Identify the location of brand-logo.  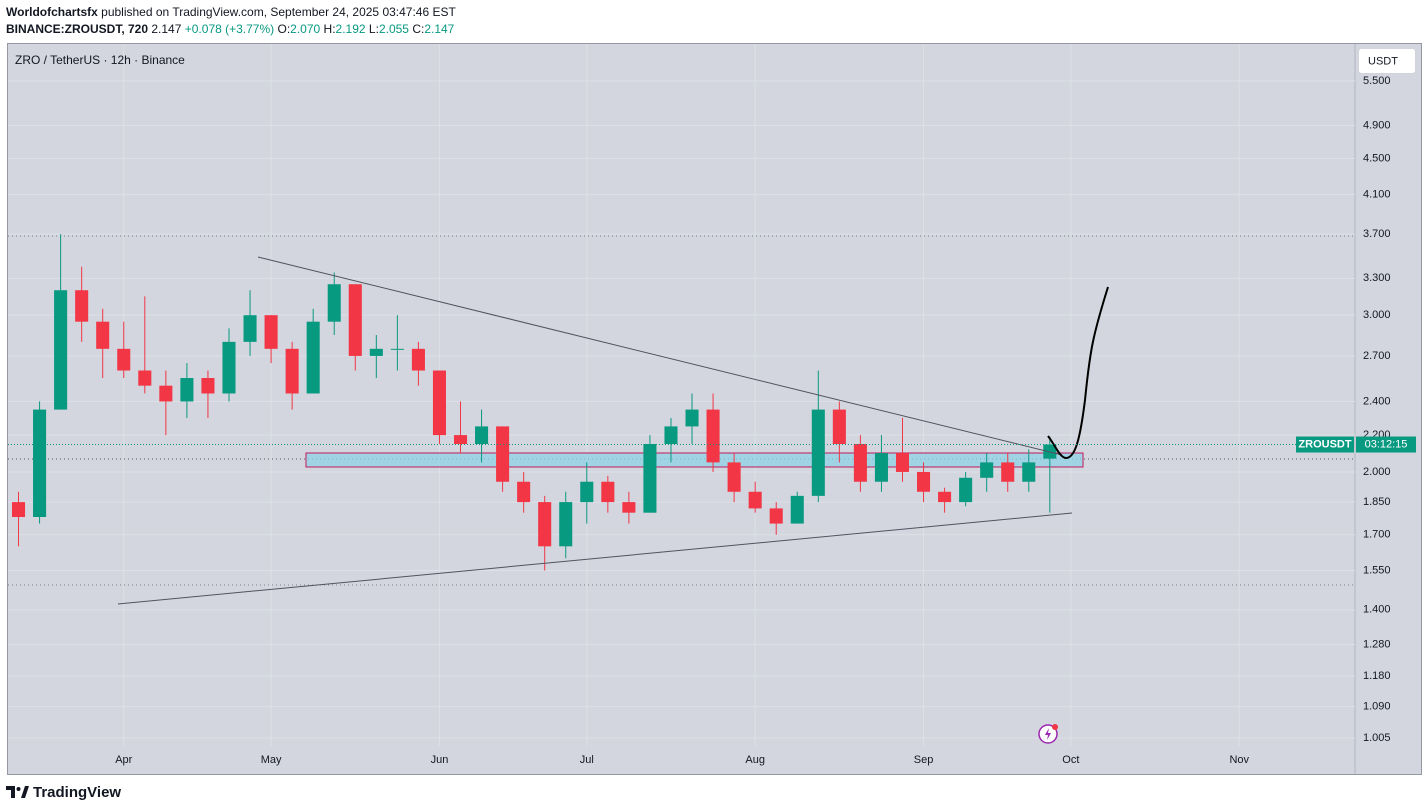
(17, 792).